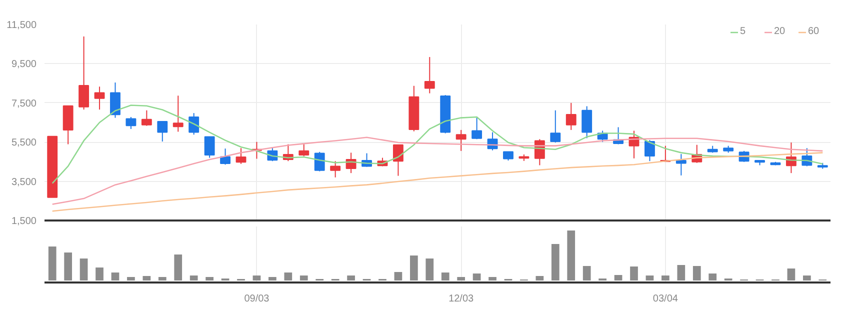 This screenshot has height=326, width=851. What do you see at coordinates (24, 182) in the screenshot?
I see `y-tick-label: 3,500` at bounding box center [24, 182].